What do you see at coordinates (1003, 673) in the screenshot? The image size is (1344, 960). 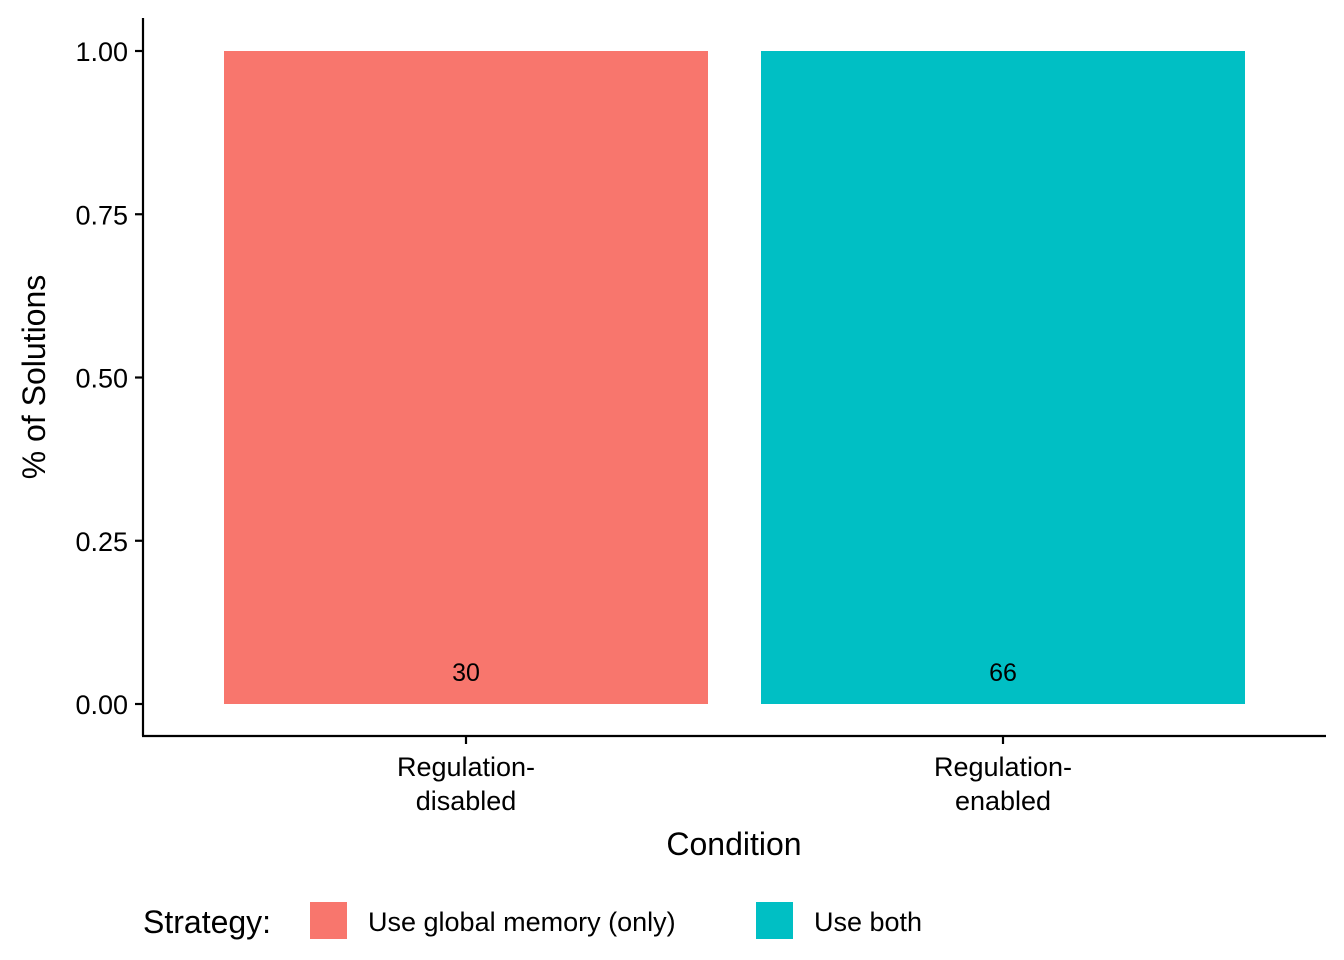 I see `bar-data-label: 66` at bounding box center [1003, 673].